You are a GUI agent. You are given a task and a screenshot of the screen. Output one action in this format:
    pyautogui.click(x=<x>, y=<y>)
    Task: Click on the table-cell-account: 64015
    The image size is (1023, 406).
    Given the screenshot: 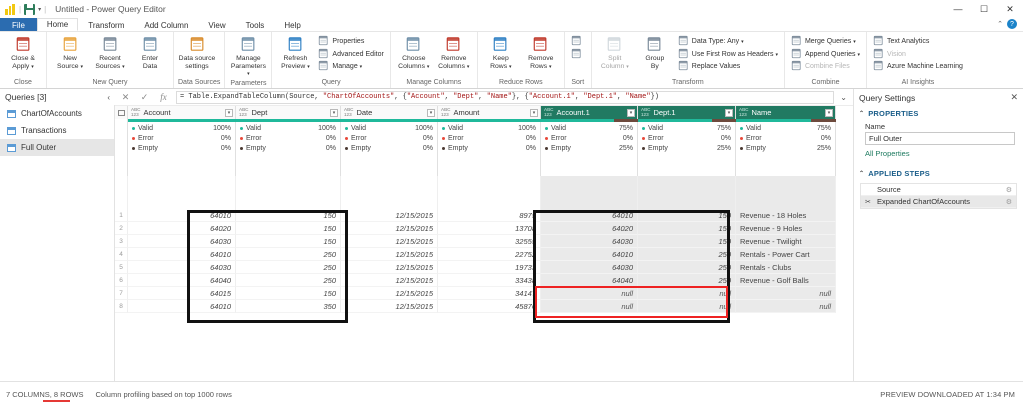 What is the action you would take?
    pyautogui.click(x=182, y=293)
    